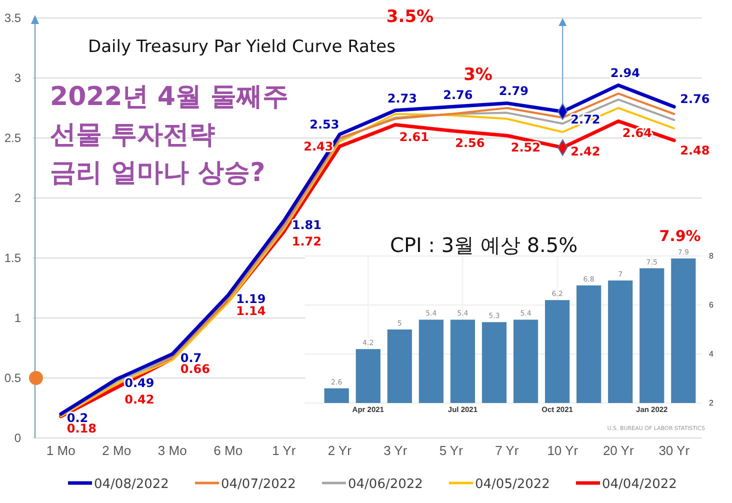  Describe the element at coordinates (131, 484) in the screenshot. I see `legend-label: 04/08/2022` at that location.